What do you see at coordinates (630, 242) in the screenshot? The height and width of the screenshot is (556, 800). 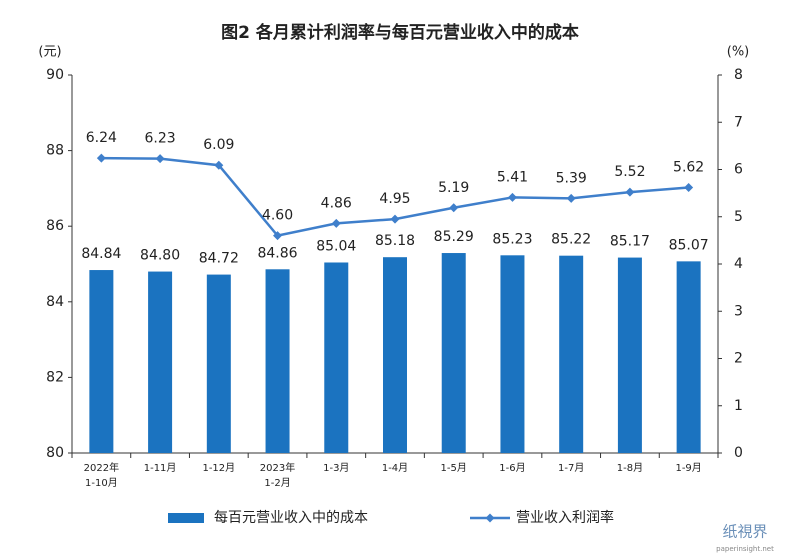 I see `bar-value-label: 85.17` at bounding box center [630, 242].